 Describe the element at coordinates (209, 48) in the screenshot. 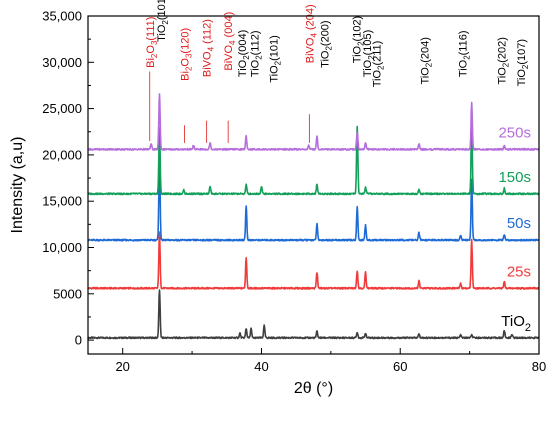

I see `peak-label: BiVO4 (112)` at that location.